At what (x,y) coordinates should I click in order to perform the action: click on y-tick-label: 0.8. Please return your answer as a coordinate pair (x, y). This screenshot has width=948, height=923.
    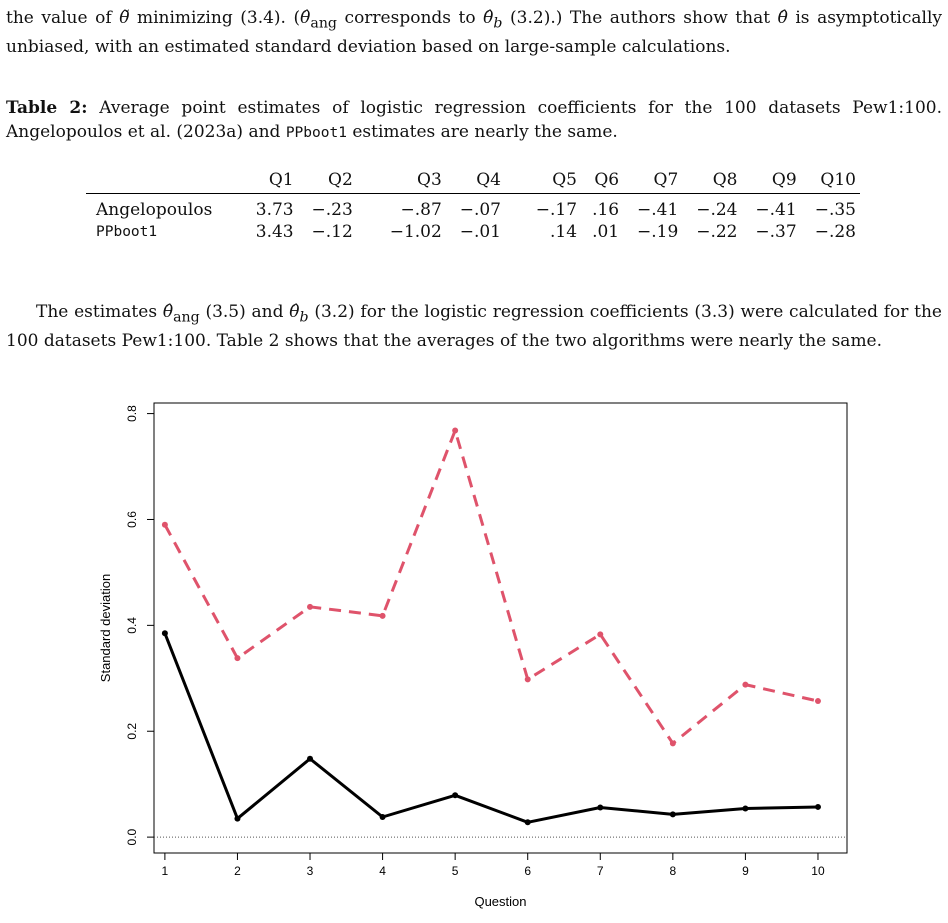
    Looking at the image, I should click on (132, 413).